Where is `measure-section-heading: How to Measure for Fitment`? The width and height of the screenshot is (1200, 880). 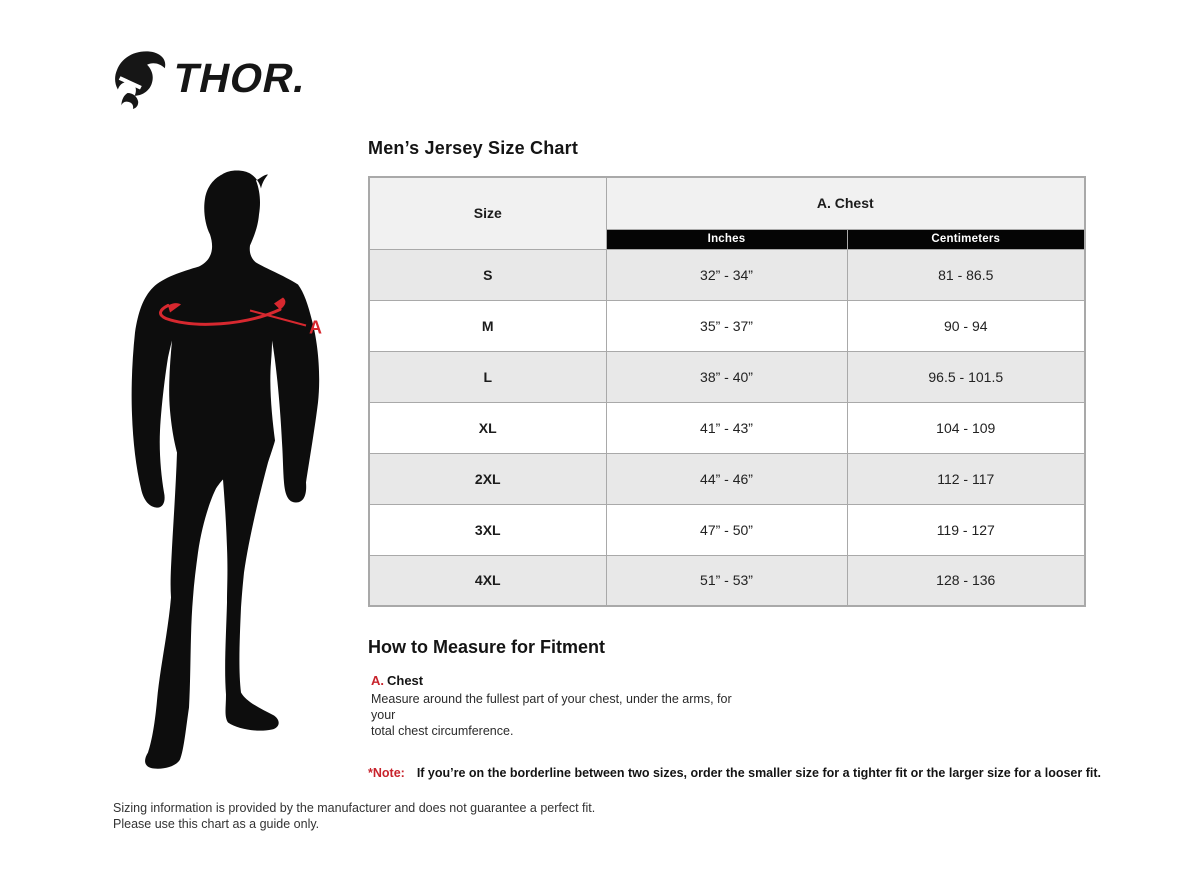
measure-section-heading: How to Measure for Fitment is located at coordinates (487, 647).